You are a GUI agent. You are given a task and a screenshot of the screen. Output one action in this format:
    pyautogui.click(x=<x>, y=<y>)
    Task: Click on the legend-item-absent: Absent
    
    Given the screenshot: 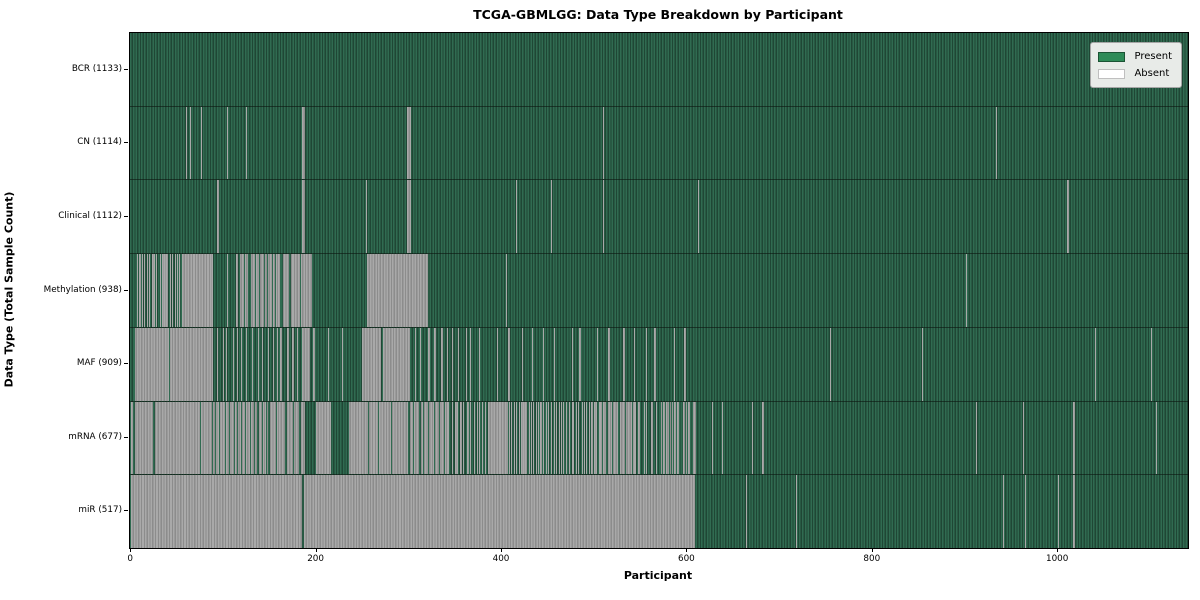 What is the action you would take?
    pyautogui.click(x=1135, y=73)
    